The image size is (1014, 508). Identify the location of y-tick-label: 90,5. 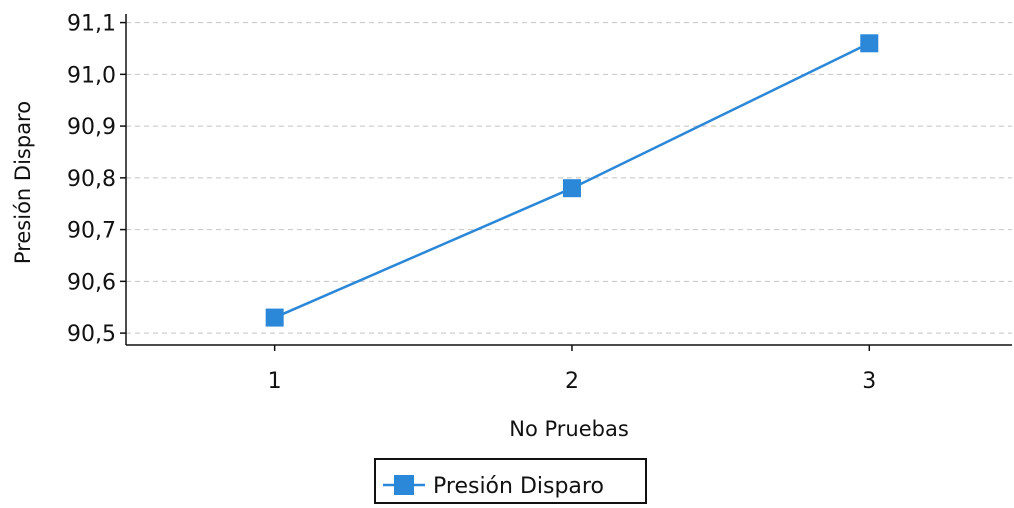
(91, 334).